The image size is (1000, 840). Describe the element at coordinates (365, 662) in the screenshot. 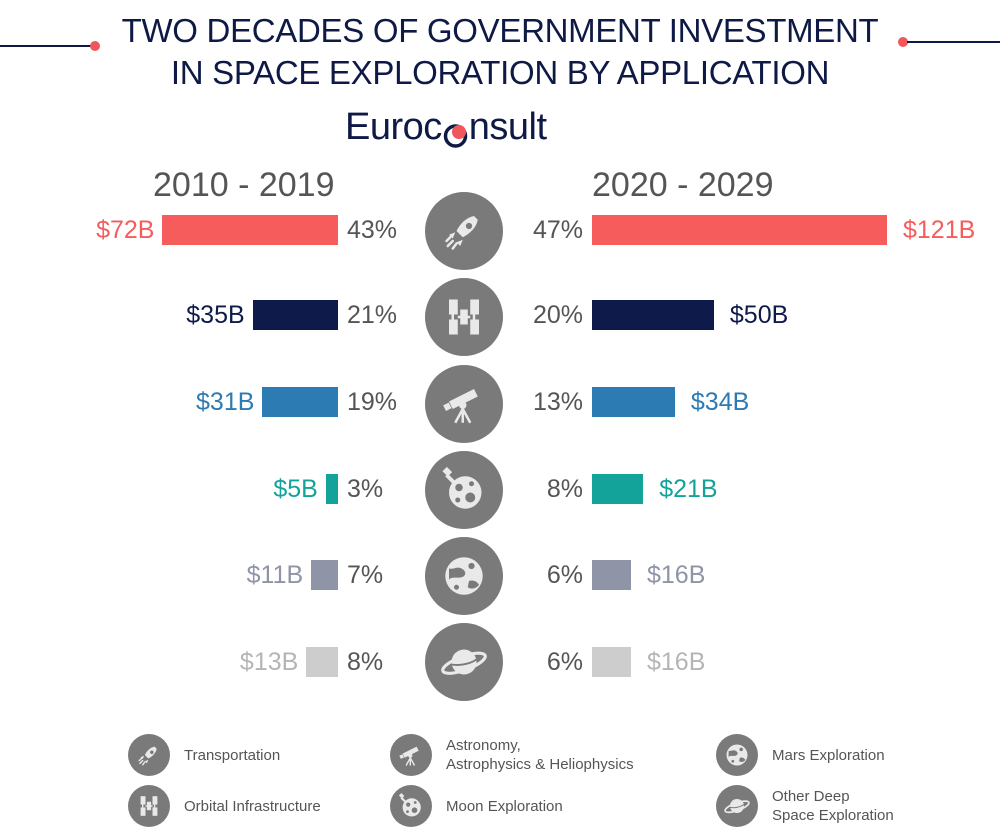

I see `percent-label-other-deep-space-exploration-2010-2019: 8%` at that location.